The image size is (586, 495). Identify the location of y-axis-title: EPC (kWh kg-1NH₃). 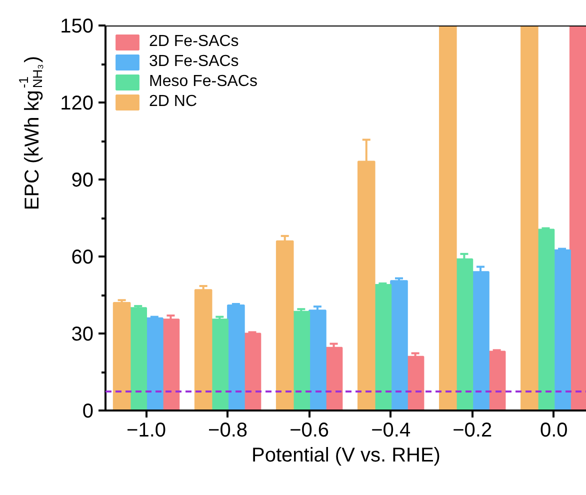
(30, 133).